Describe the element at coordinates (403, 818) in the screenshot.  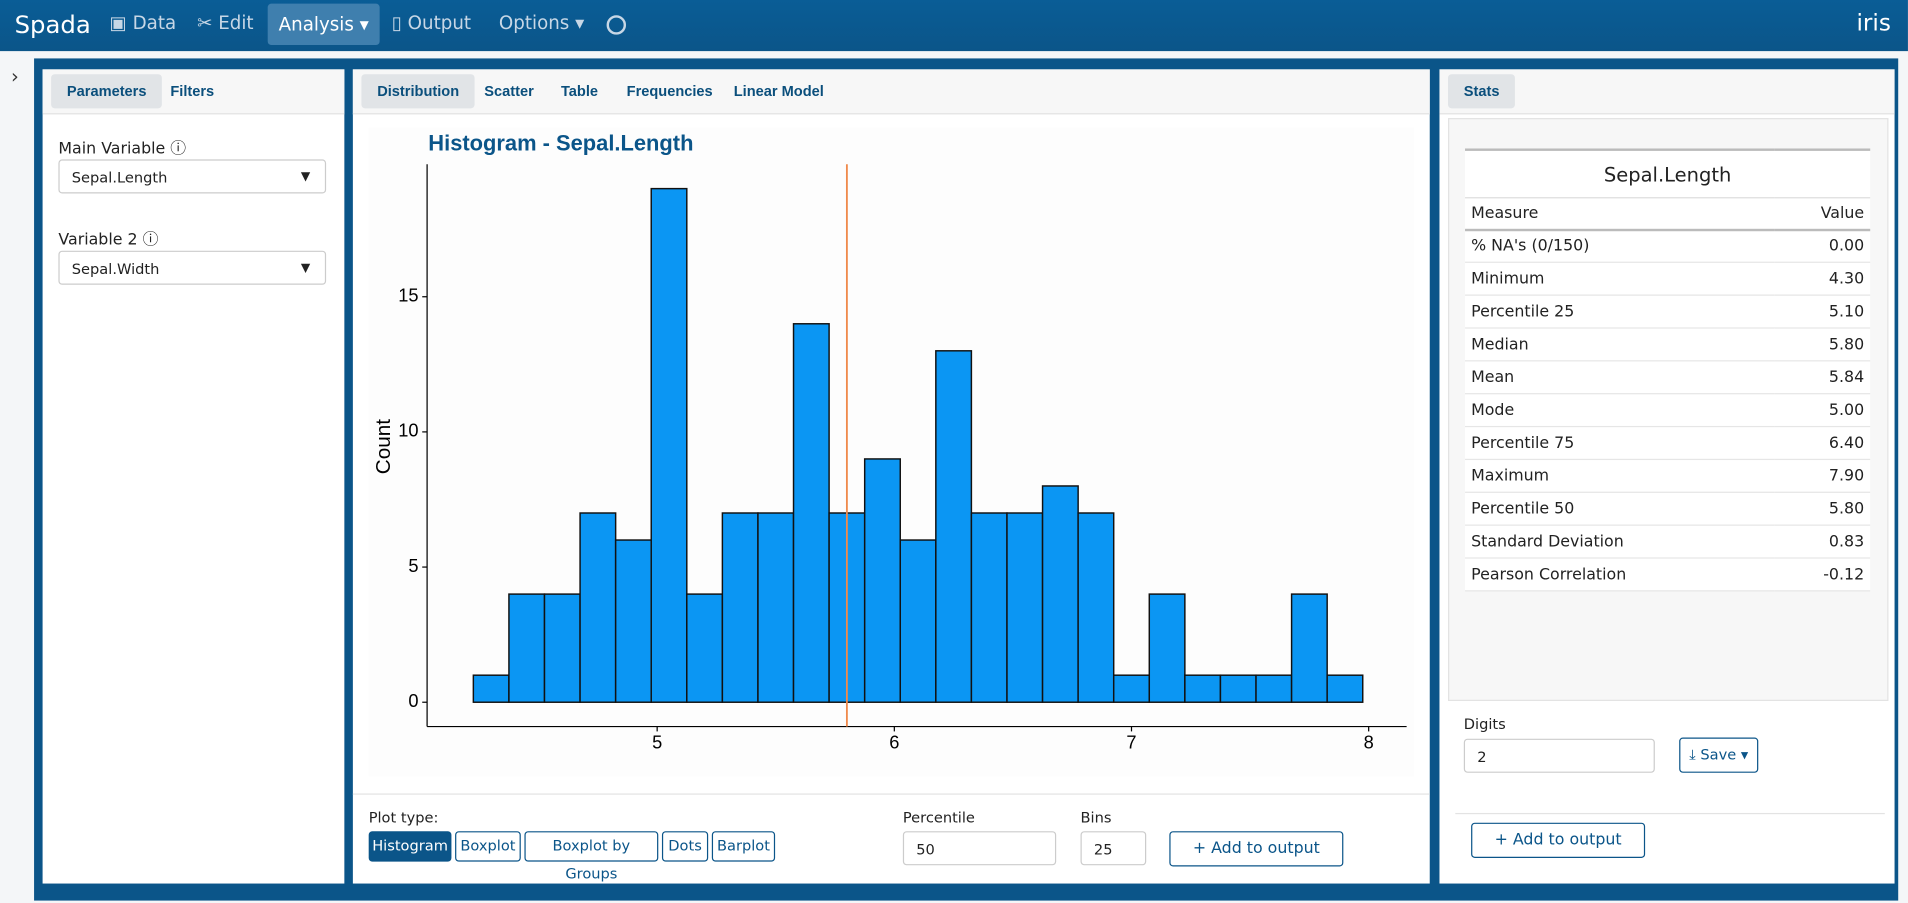
I see `plot-type-label: Plot type:` at that location.